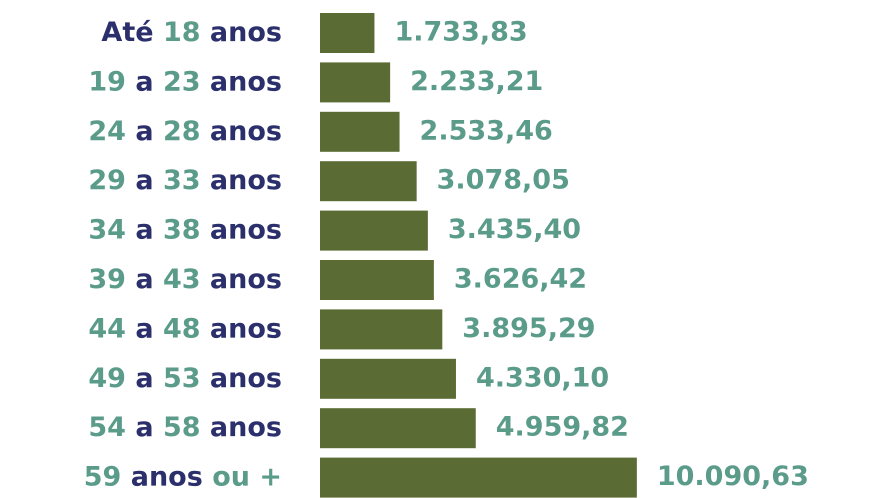 The image size is (870, 498). What do you see at coordinates (520, 279) in the screenshot?
I see `value-label: 3.626,42` at bounding box center [520, 279].